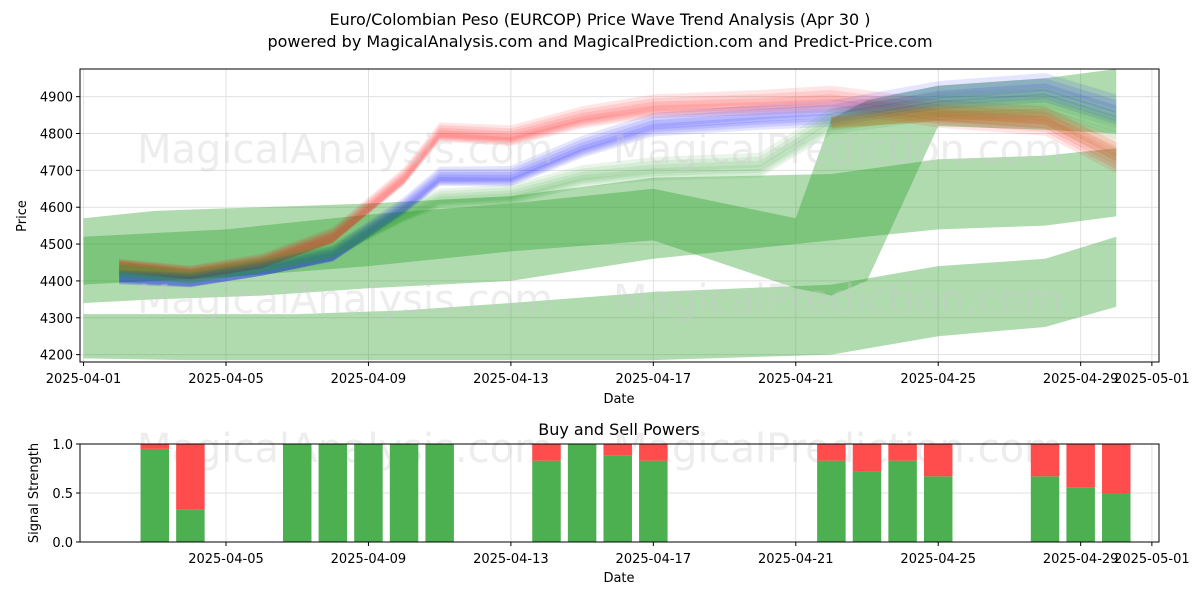 This screenshot has height=600, width=1200. I want to click on signal-bars, so click(635, 493).